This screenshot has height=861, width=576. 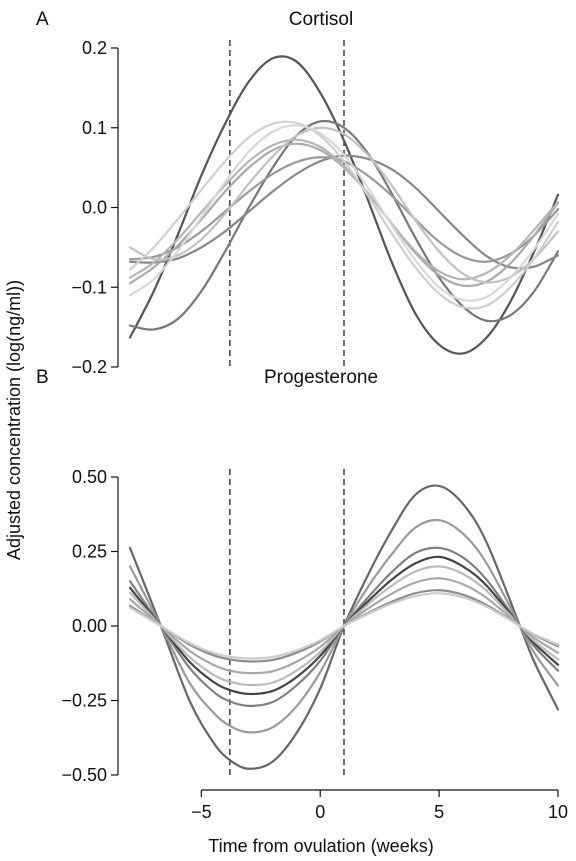 I want to click on progesterone-x-tick-label: 0, so click(x=320, y=812).